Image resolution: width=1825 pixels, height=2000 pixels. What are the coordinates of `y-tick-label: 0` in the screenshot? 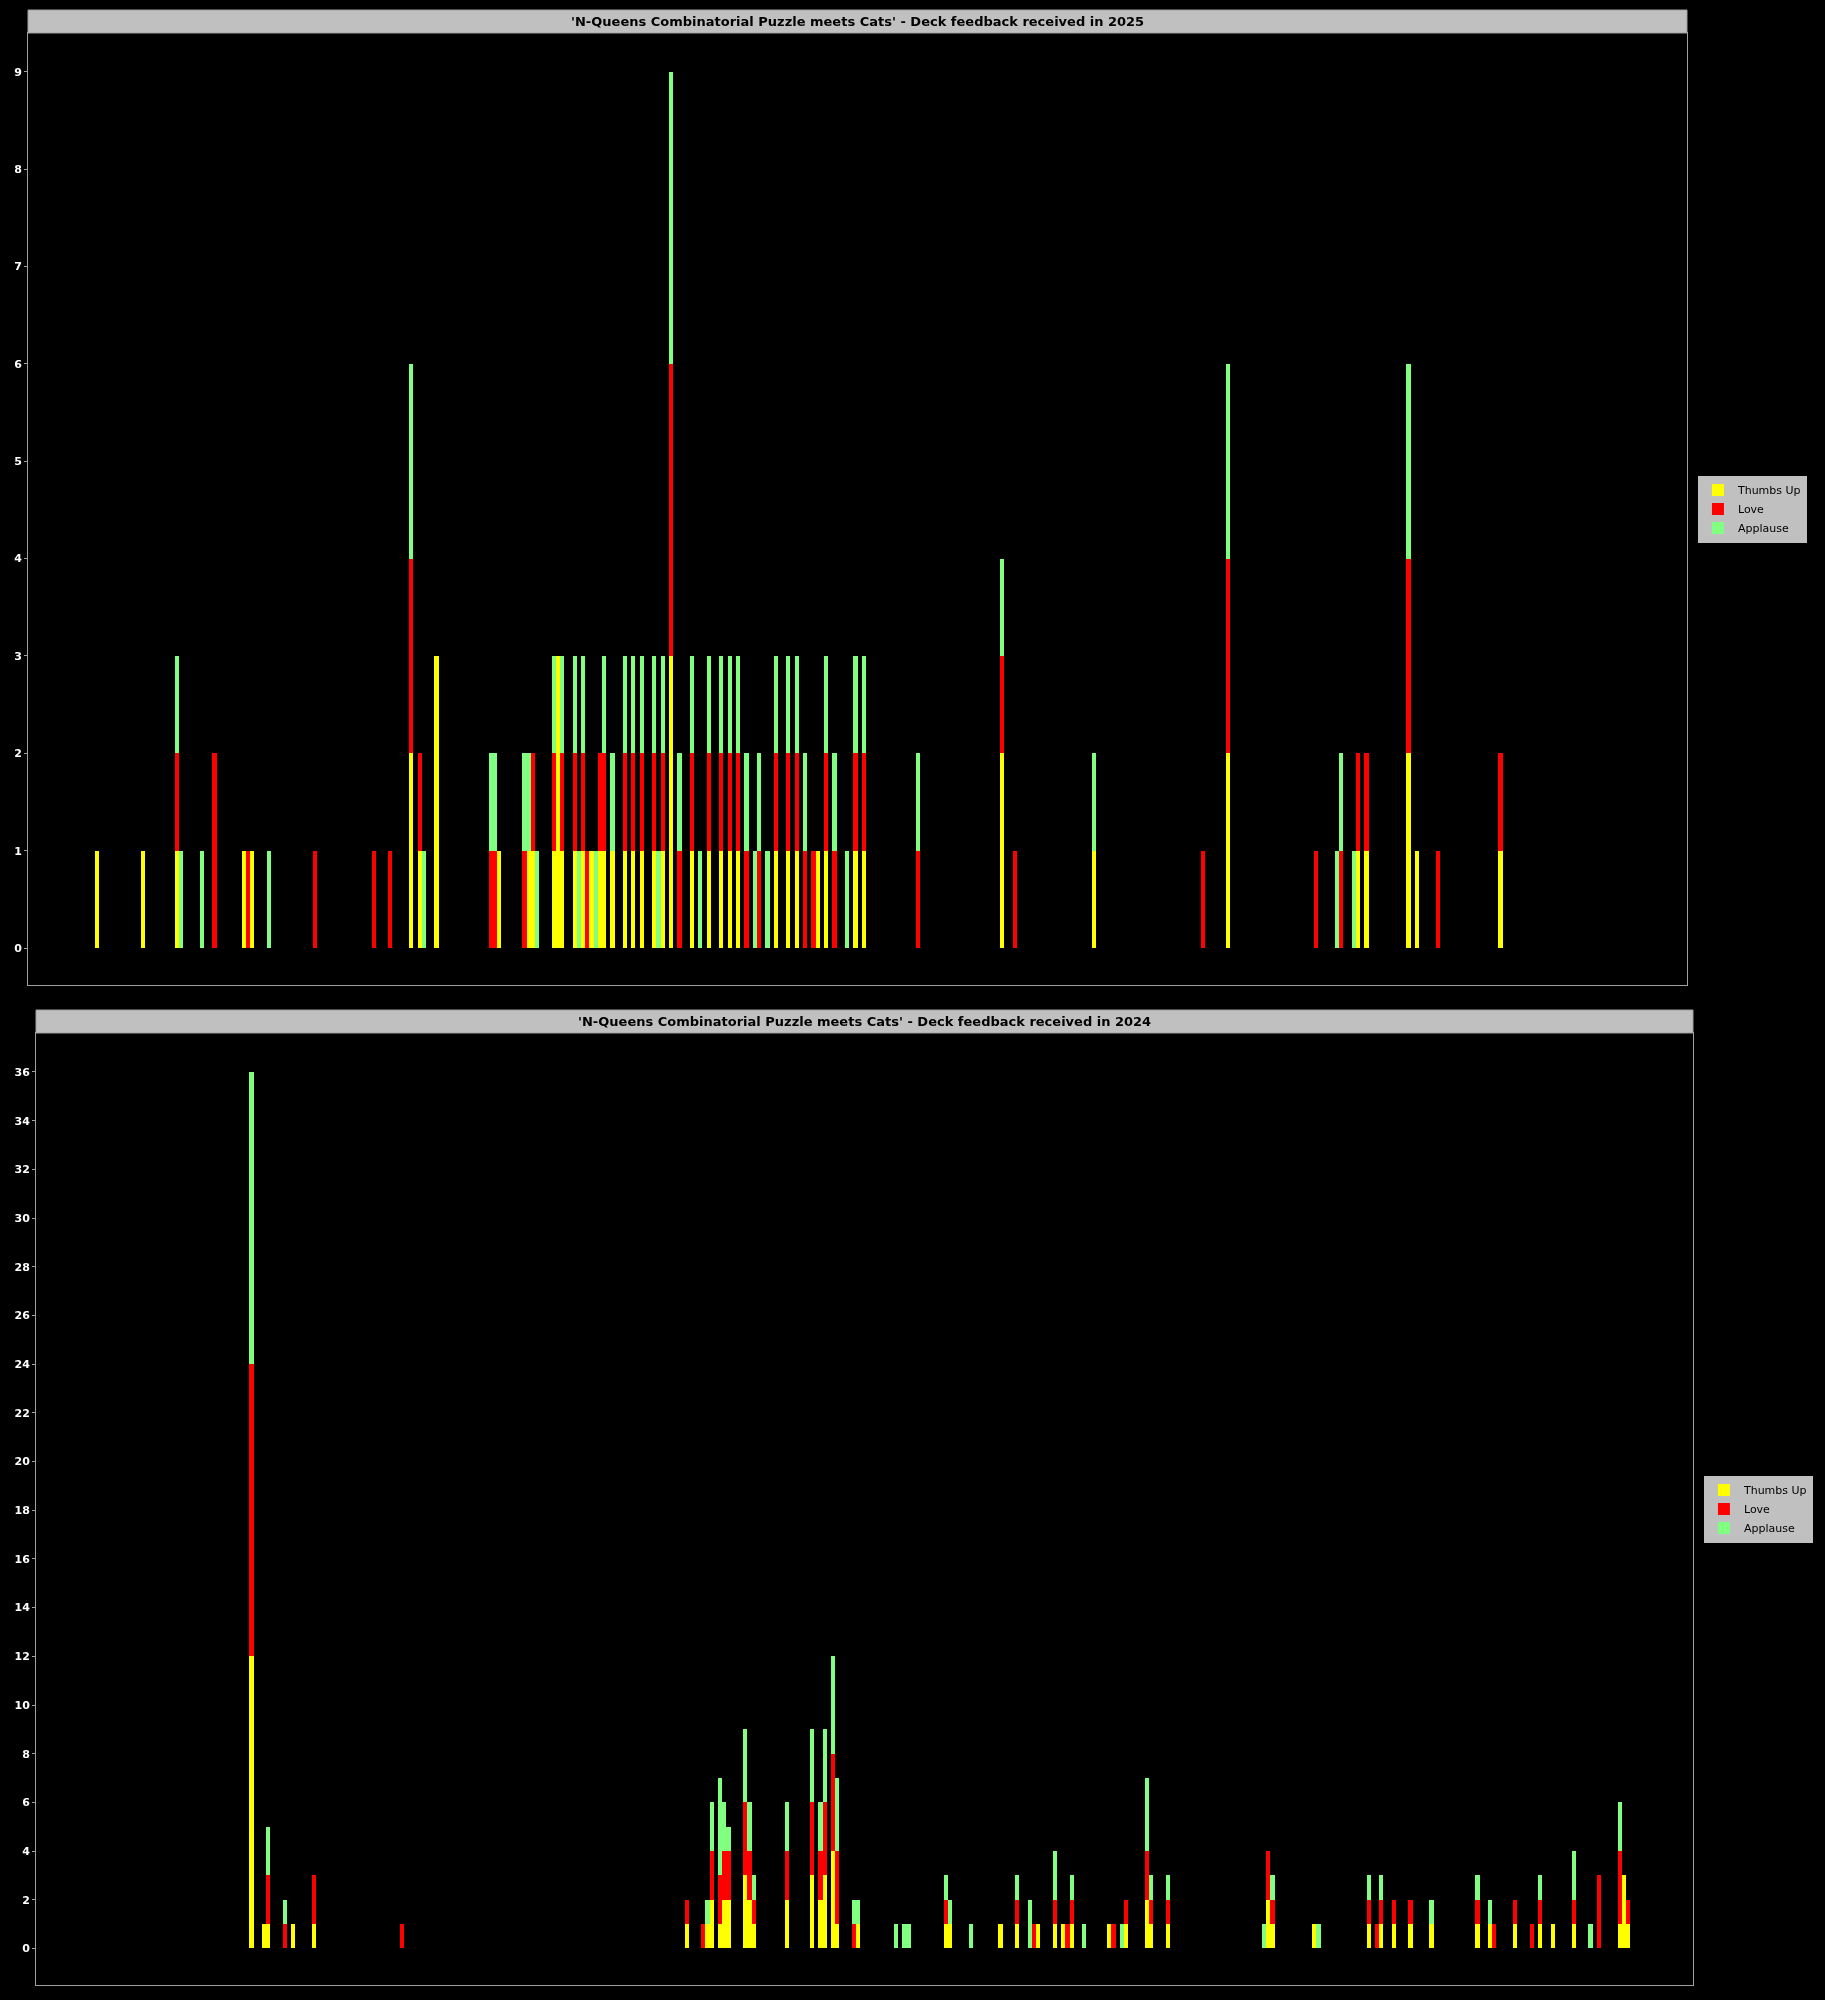 It's located at (26, 1949).